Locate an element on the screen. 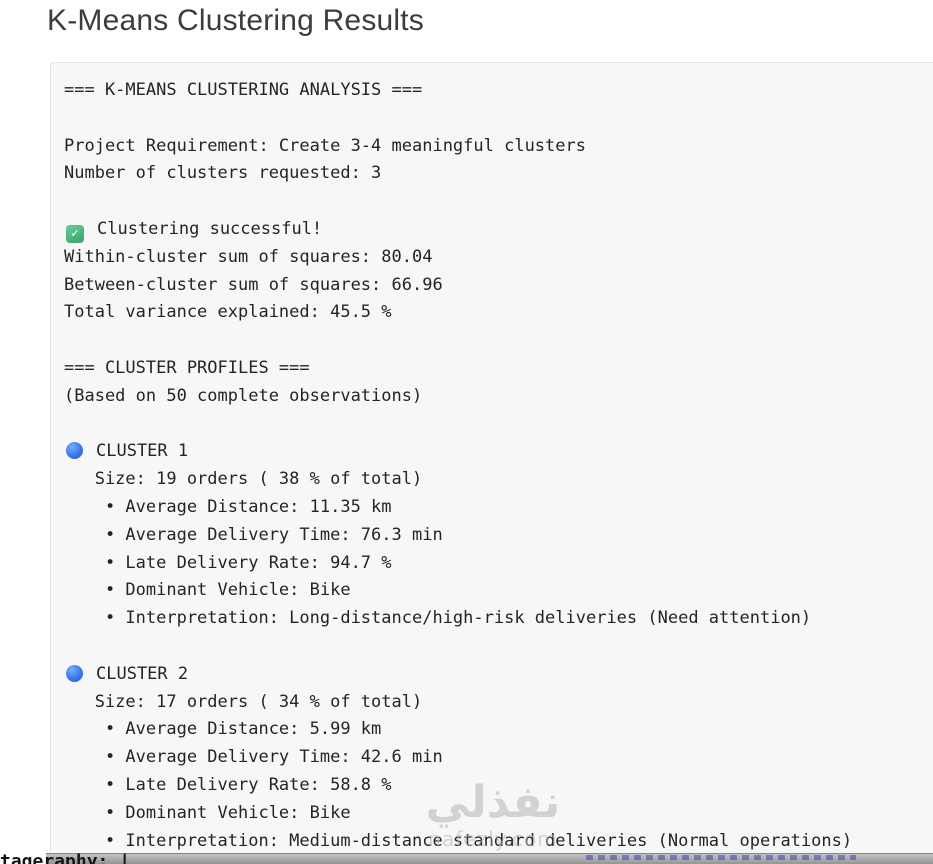 This screenshot has height=864, width=933. cutoff-link-fragment is located at coordinates (721, 857).